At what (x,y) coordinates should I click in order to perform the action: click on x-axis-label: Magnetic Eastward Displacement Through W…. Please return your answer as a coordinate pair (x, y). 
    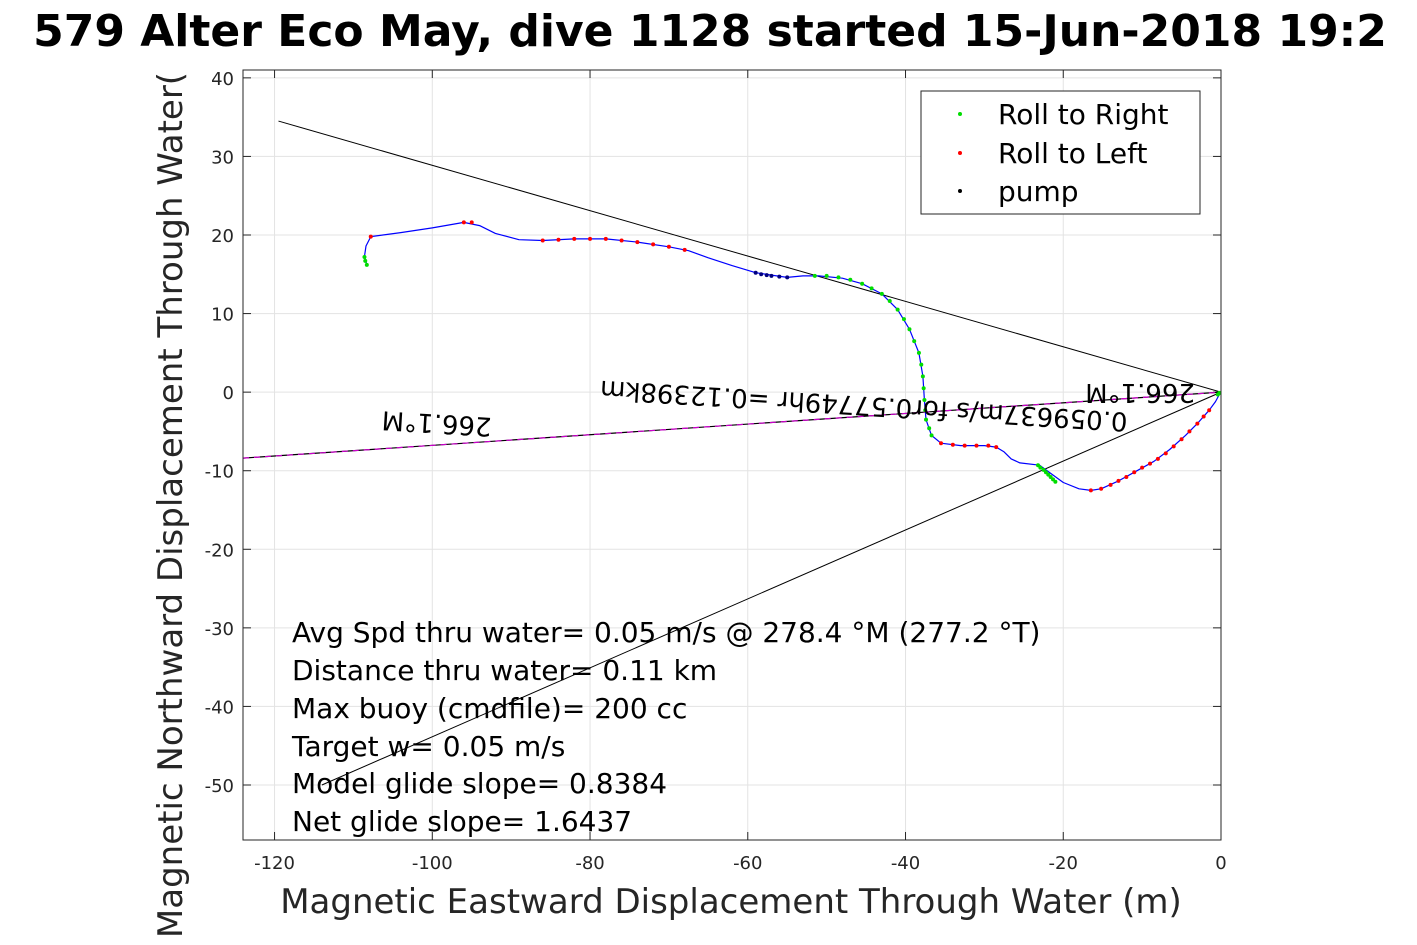
    Looking at the image, I should click on (731, 902).